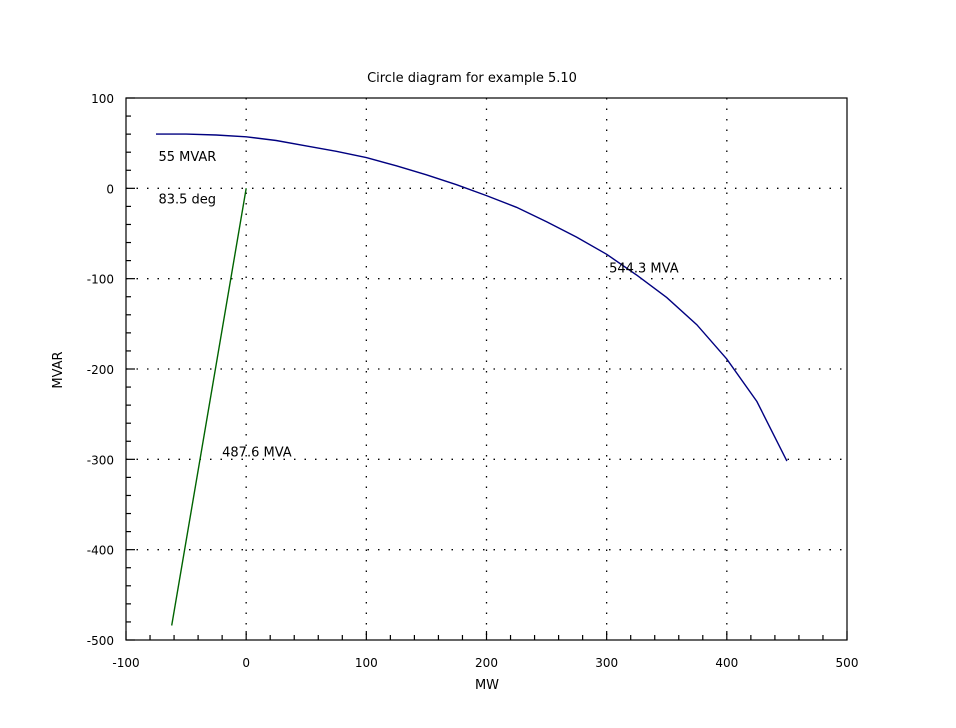  What do you see at coordinates (486, 663) in the screenshot?
I see `x-tick-label: 200` at bounding box center [486, 663].